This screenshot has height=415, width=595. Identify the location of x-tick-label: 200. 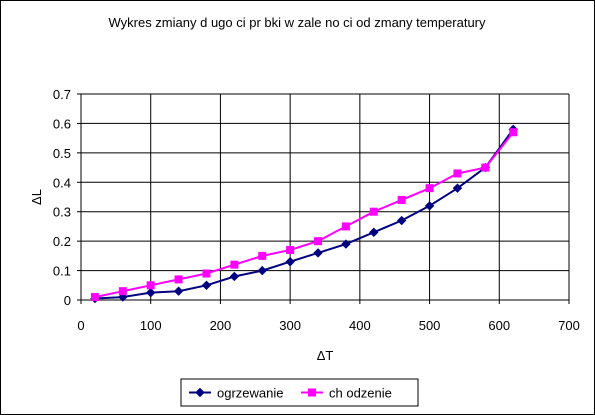
(221, 325).